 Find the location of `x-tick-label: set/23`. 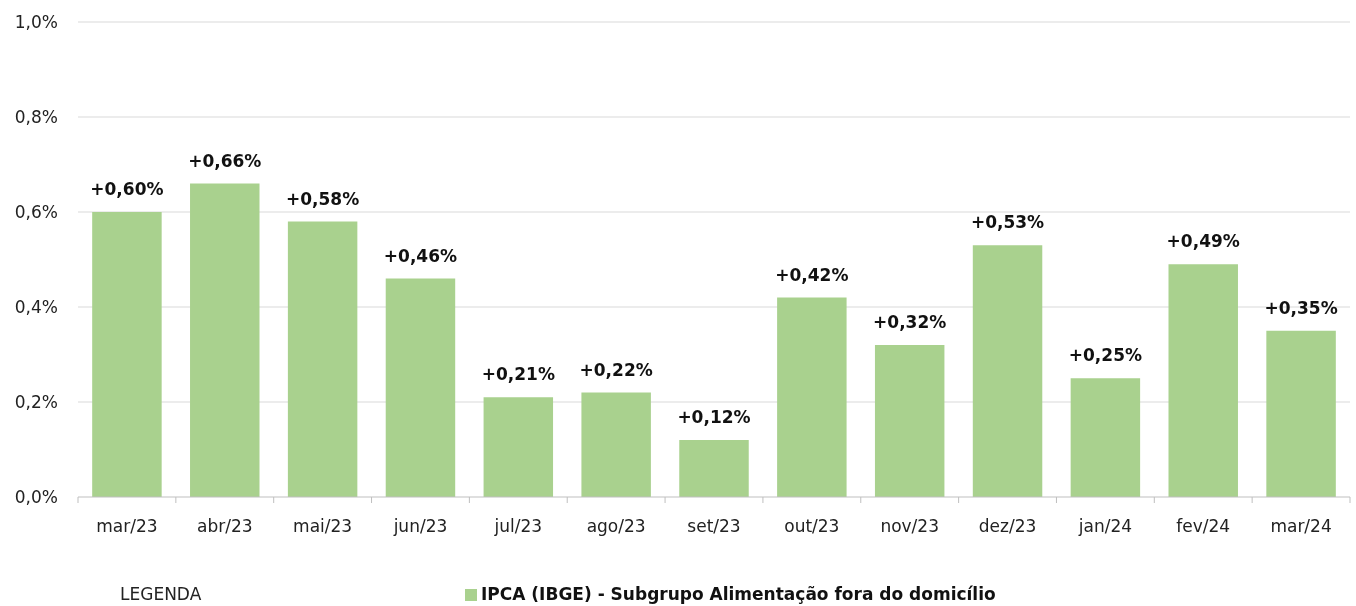

x-tick-label: set/23 is located at coordinates (714, 526).